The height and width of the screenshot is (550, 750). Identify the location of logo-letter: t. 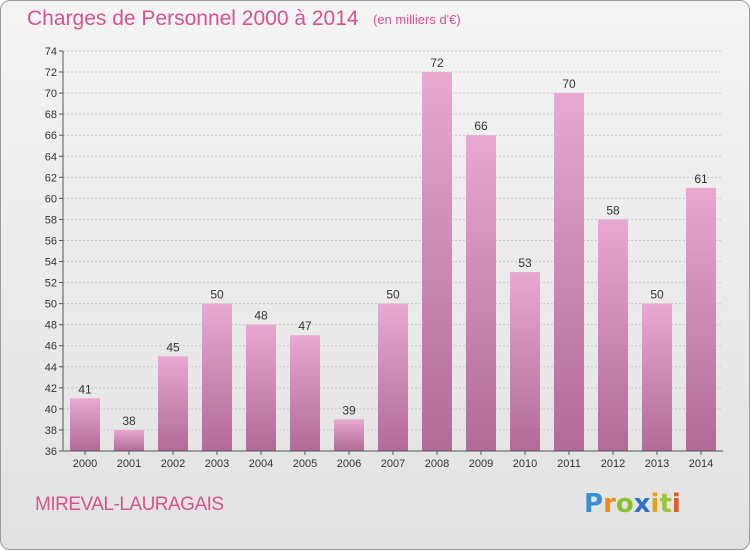
(665, 504).